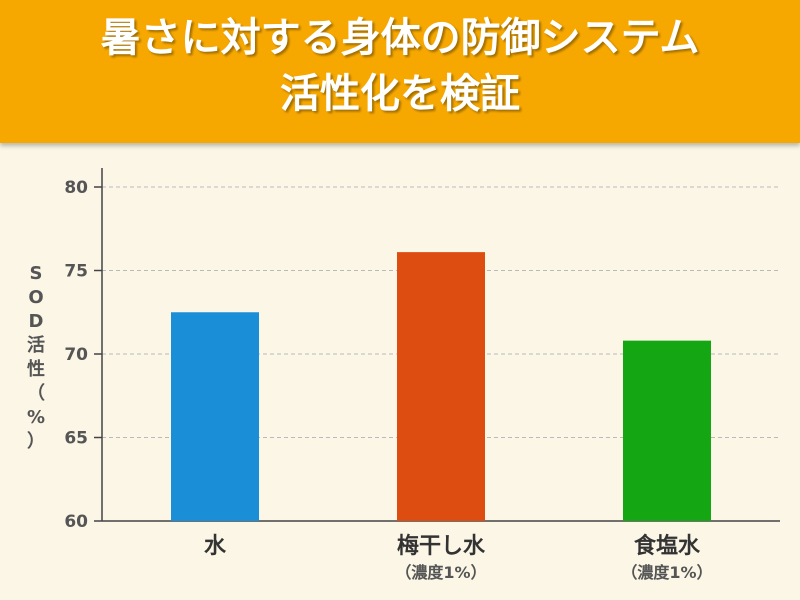 The height and width of the screenshot is (600, 800). Describe the element at coordinates (76, 188) in the screenshot. I see `y-tick-label: 80` at that location.